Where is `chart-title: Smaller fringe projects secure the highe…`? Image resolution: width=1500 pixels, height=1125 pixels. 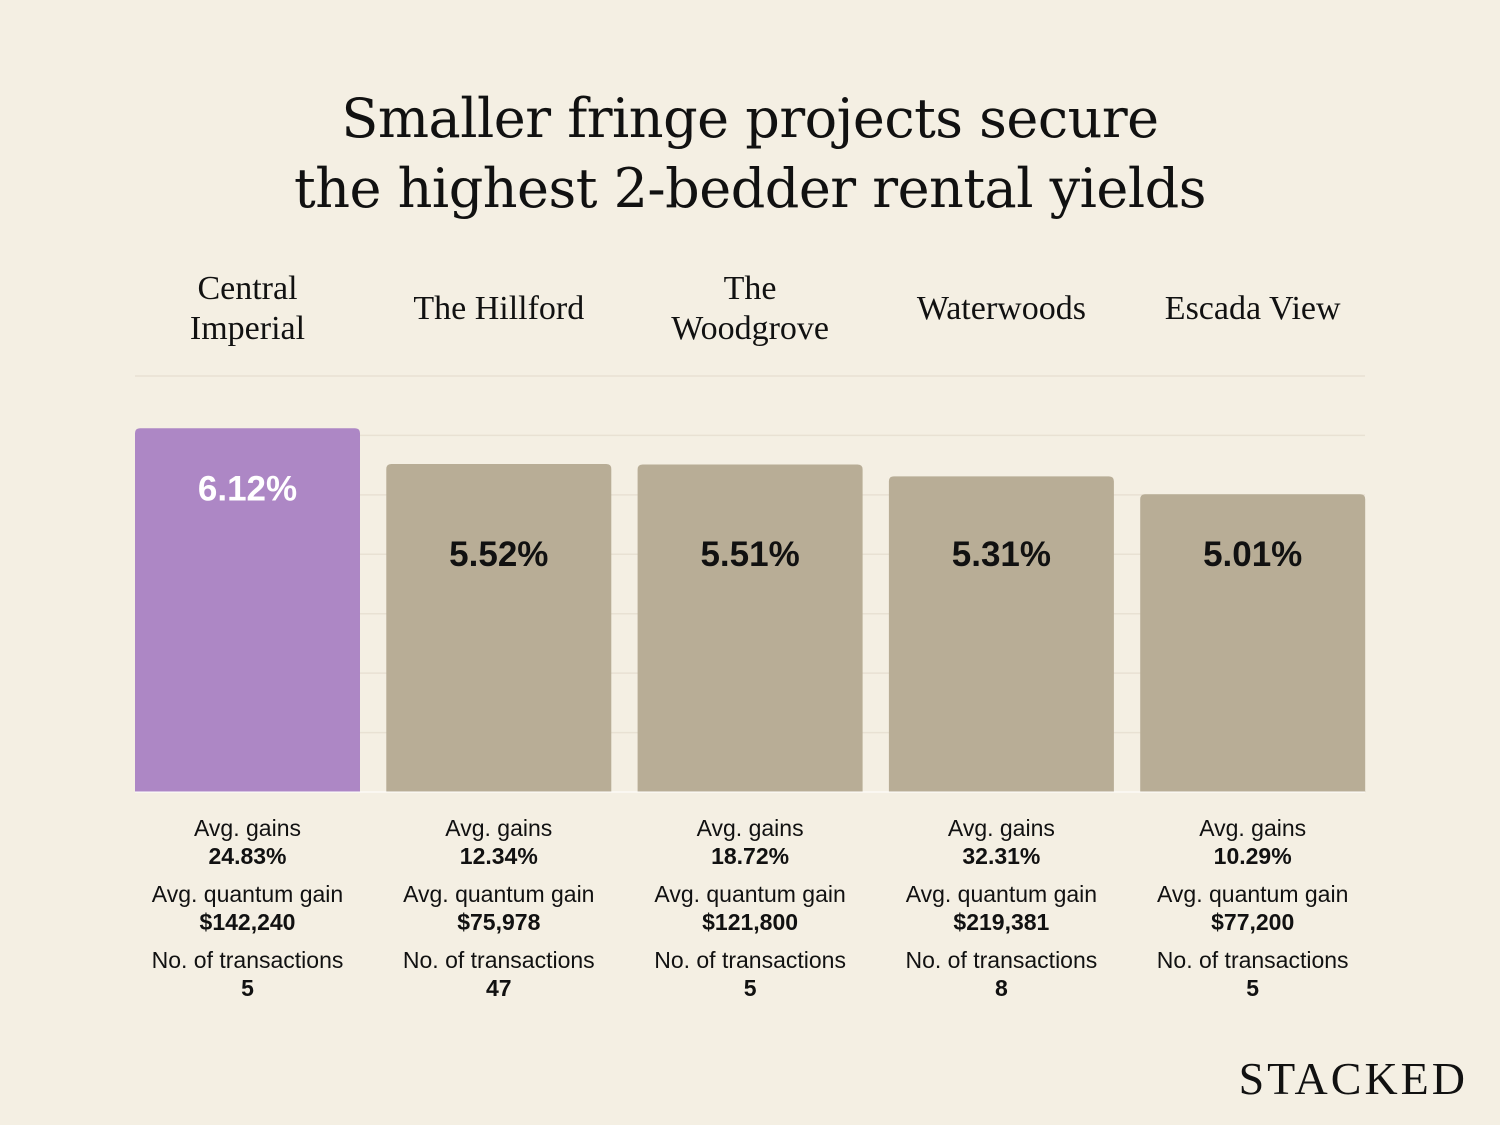
chart-title: Smaller fringe projects secure the highe… is located at coordinates (750, 154).